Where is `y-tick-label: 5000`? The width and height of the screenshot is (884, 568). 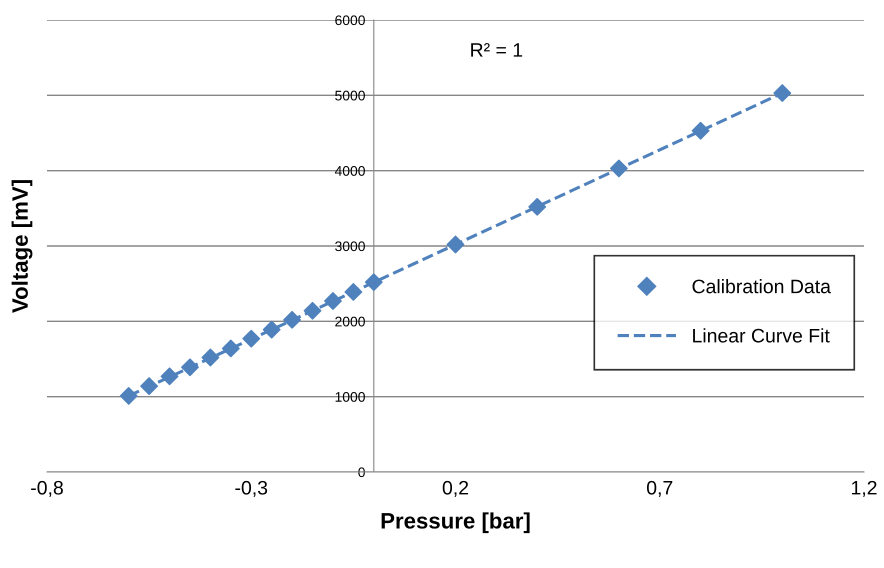
y-tick-label: 5000 is located at coordinates (350, 95).